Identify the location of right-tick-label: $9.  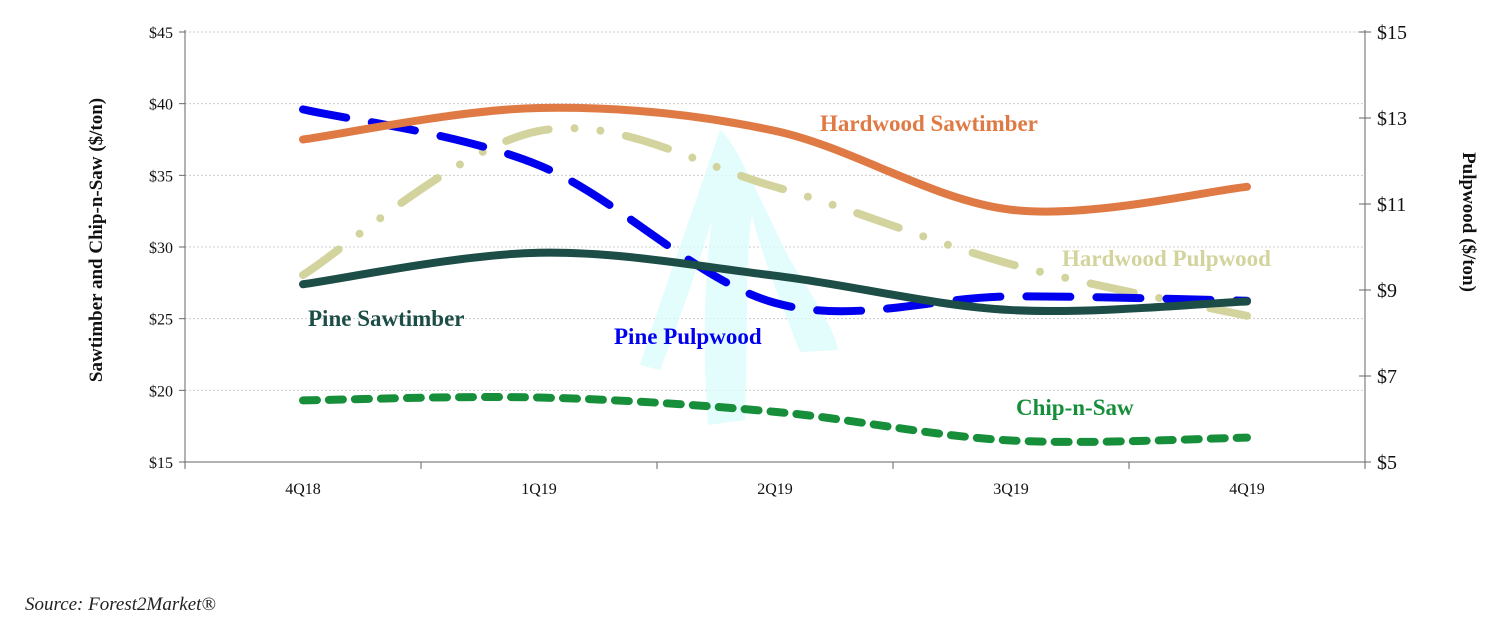
(1387, 291).